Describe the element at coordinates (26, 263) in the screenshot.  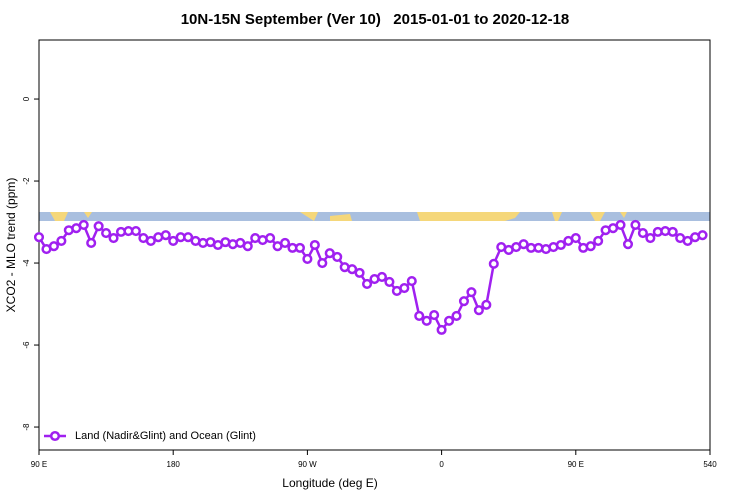
I see `y-tick-label: -4` at that location.